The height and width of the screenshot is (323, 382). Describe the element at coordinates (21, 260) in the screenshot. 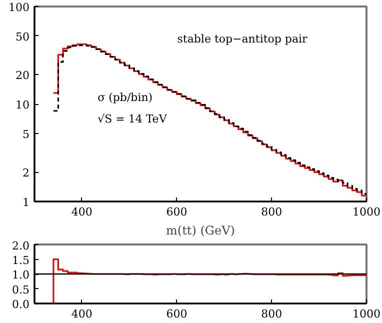

I see `y-tick-label: 1.5` at that location.